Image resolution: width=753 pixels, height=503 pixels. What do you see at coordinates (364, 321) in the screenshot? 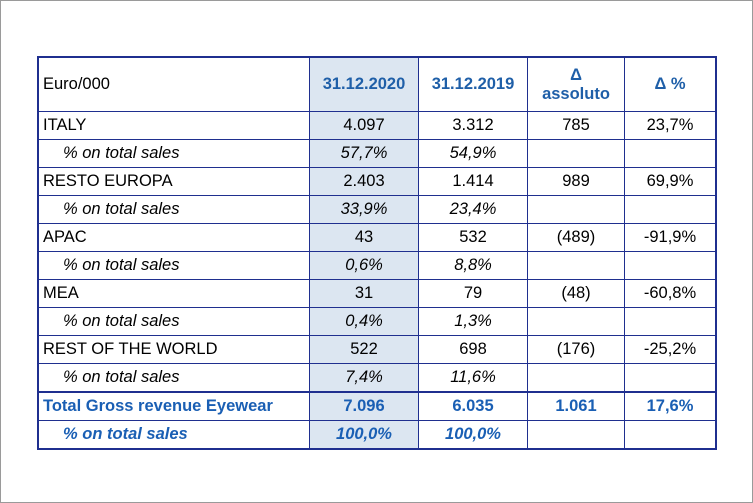
I see `cell-2020: 0,4%` at bounding box center [364, 321].